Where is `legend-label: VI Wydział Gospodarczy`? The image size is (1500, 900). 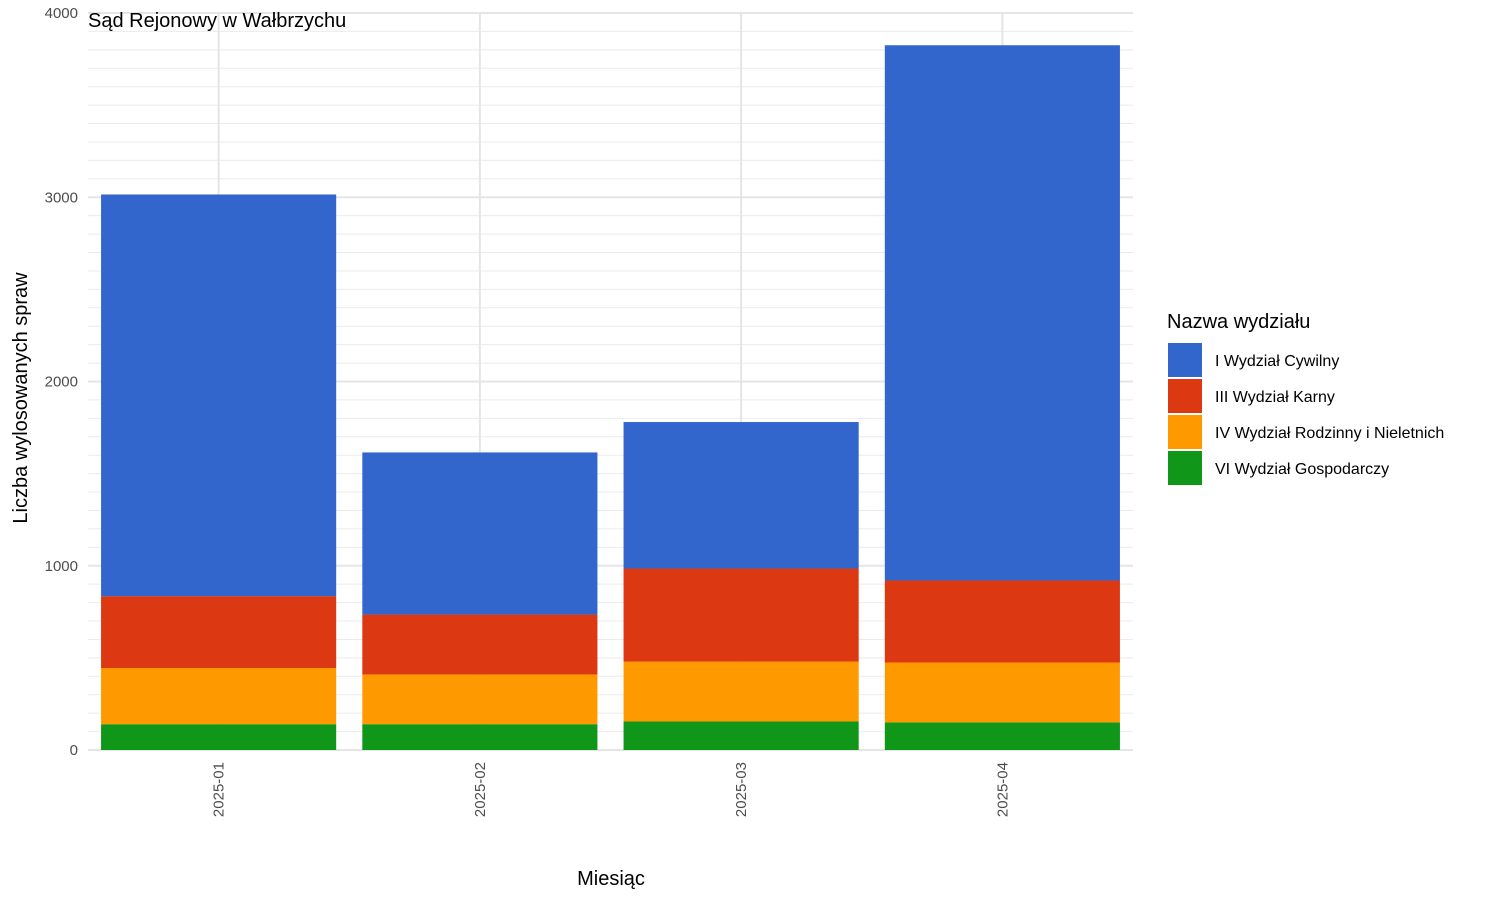 legend-label: VI Wydział Gospodarczy is located at coordinates (1302, 469).